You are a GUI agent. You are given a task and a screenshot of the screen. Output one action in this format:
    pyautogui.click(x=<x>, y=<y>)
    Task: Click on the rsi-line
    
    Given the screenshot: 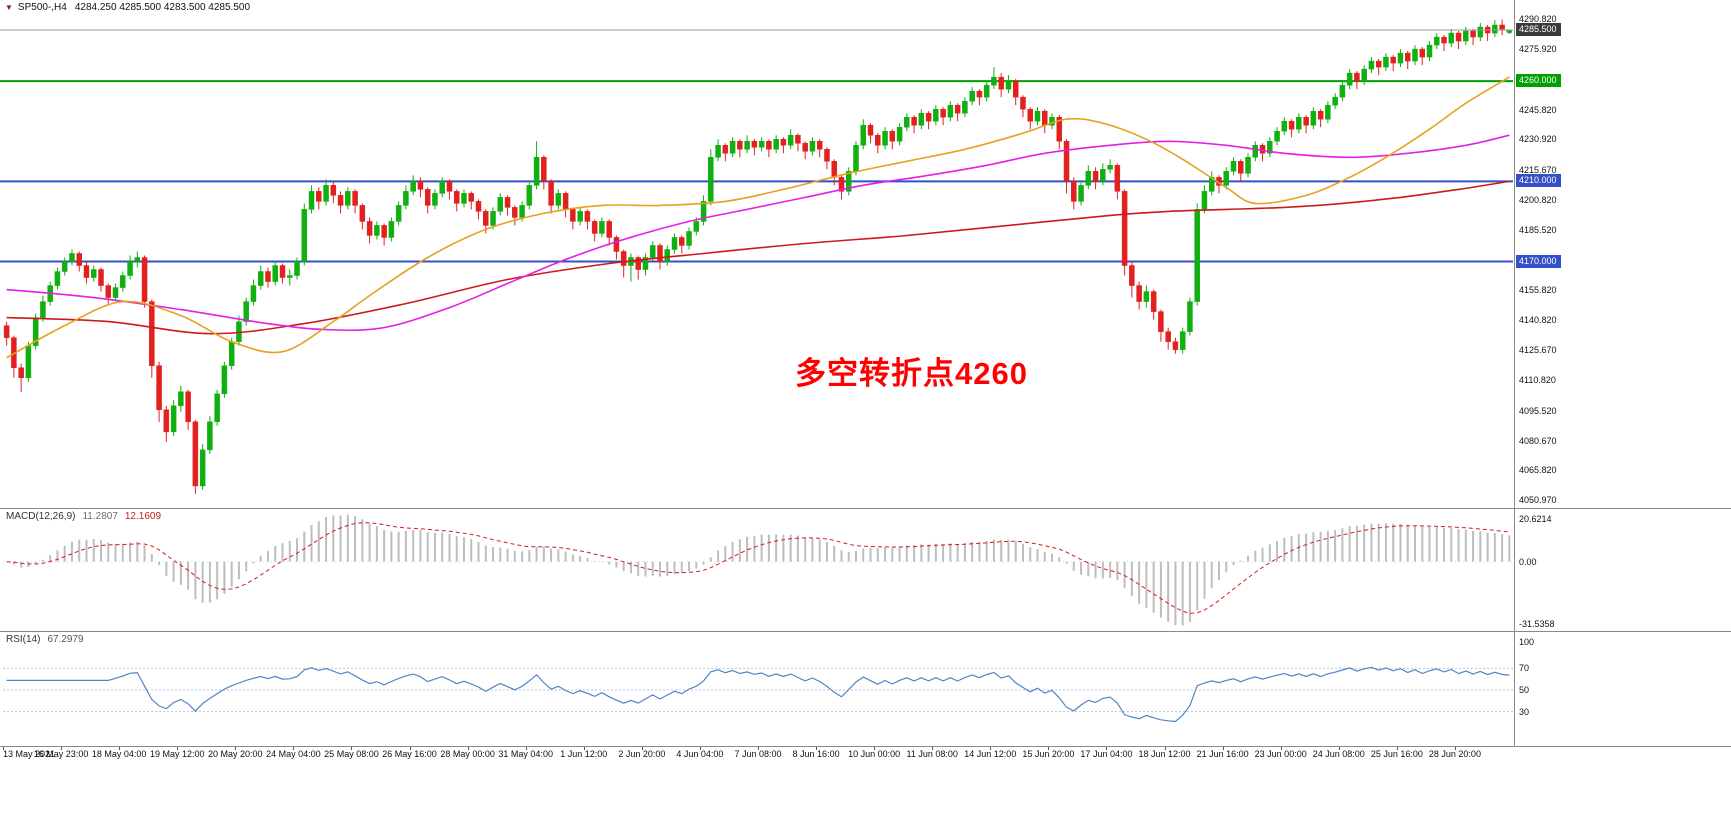 What is the action you would take?
    pyautogui.click(x=758, y=694)
    